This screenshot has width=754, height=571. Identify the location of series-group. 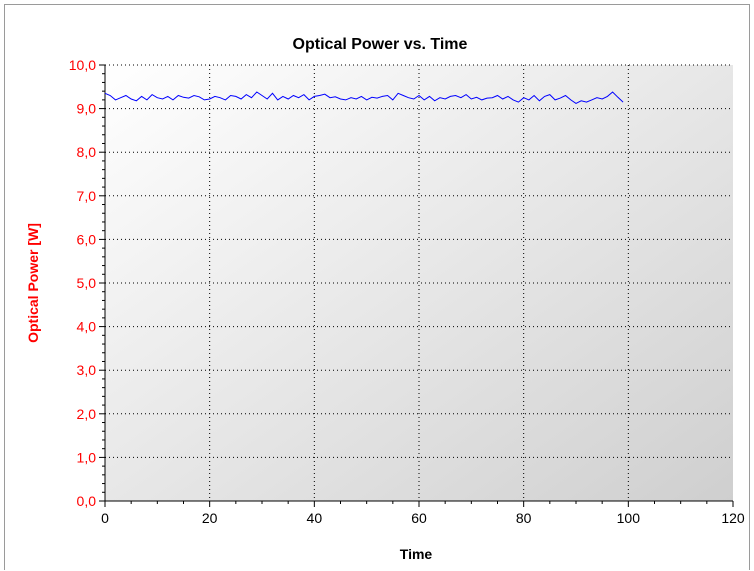
(364, 97).